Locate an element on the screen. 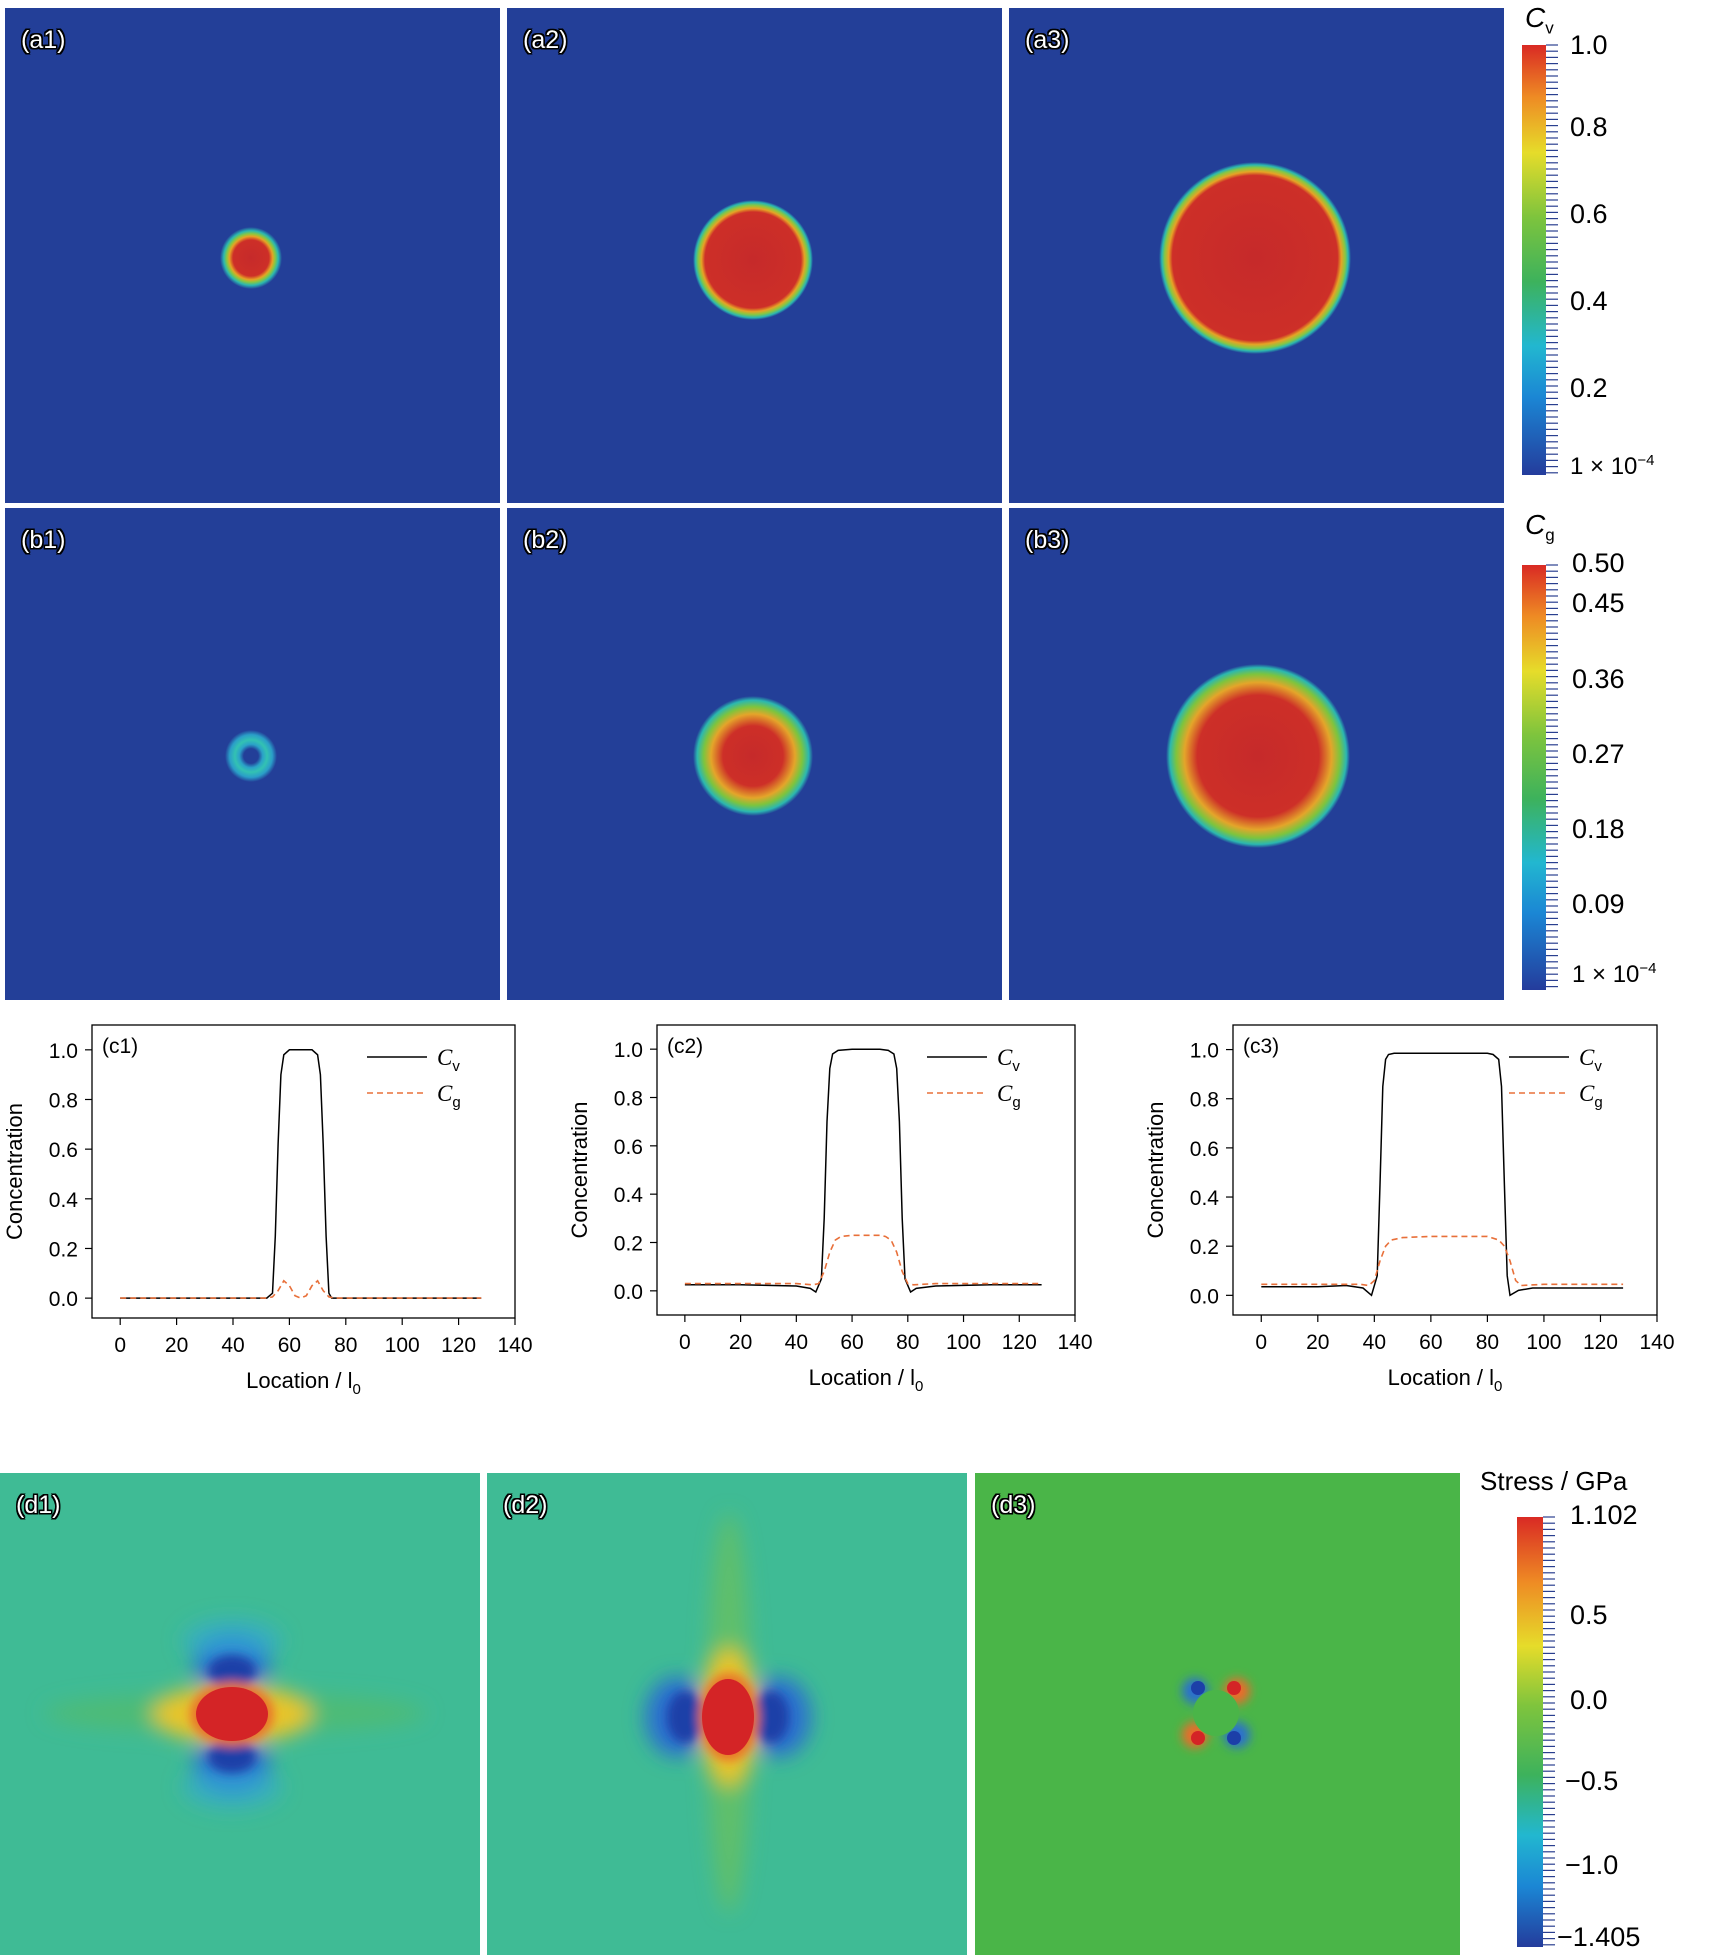 The width and height of the screenshot is (1717, 1955). map-d1: (d1) is located at coordinates (240, 1714).